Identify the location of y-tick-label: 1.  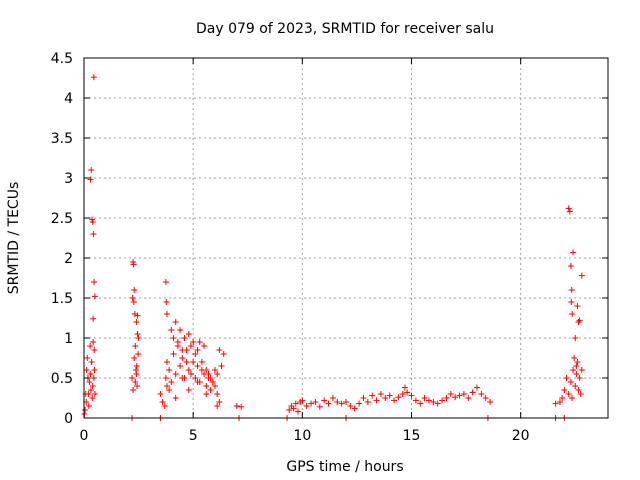
(68, 339).